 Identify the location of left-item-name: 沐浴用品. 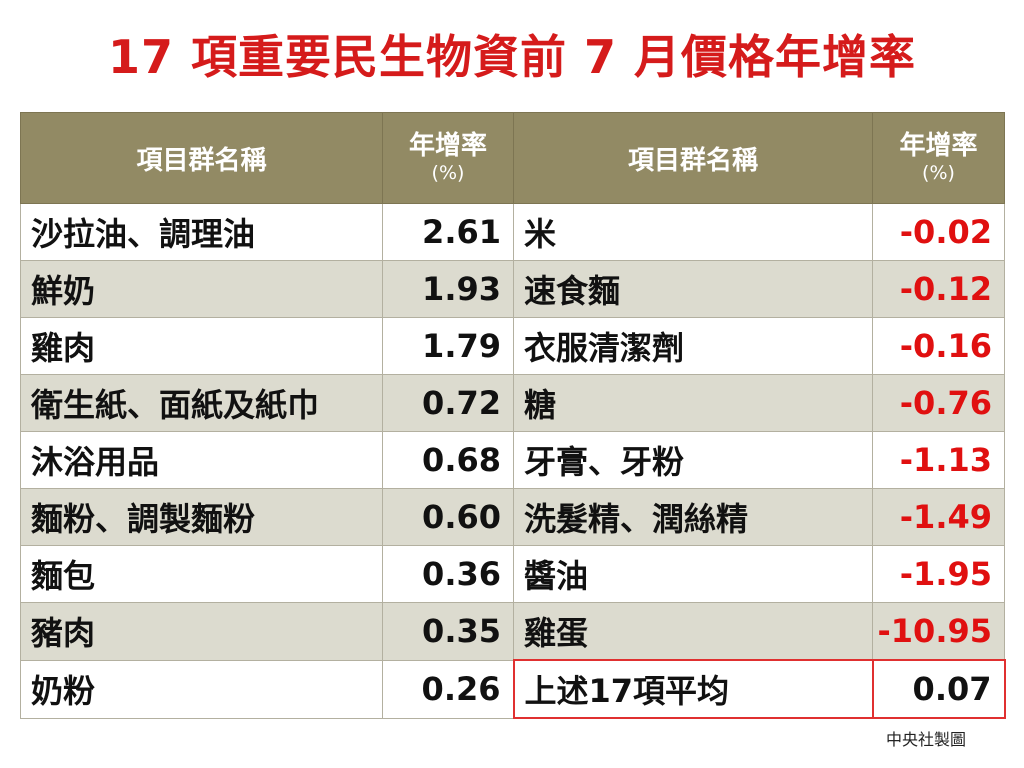
(201, 460).